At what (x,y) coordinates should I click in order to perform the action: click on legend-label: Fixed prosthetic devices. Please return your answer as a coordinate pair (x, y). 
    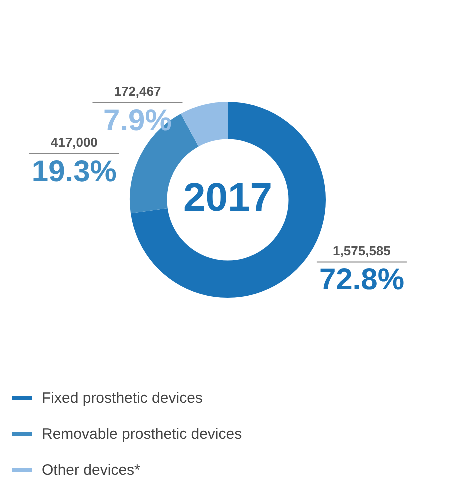
    Looking at the image, I should click on (122, 398).